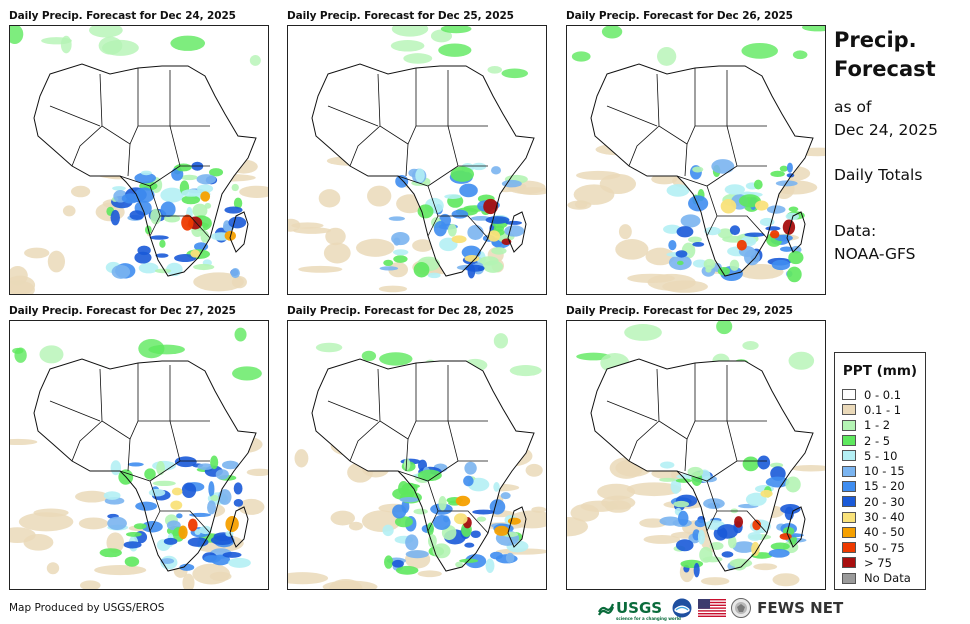 The height and width of the screenshot is (624, 970). What do you see at coordinates (606, 609) in the screenshot?
I see `usgs-wave-icon` at bounding box center [606, 609].